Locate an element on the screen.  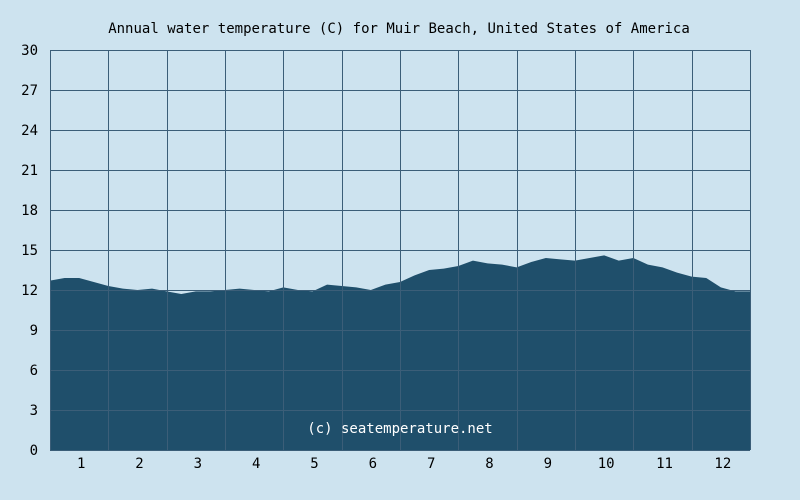
x-tick-label: 11 is located at coordinates (664, 464).